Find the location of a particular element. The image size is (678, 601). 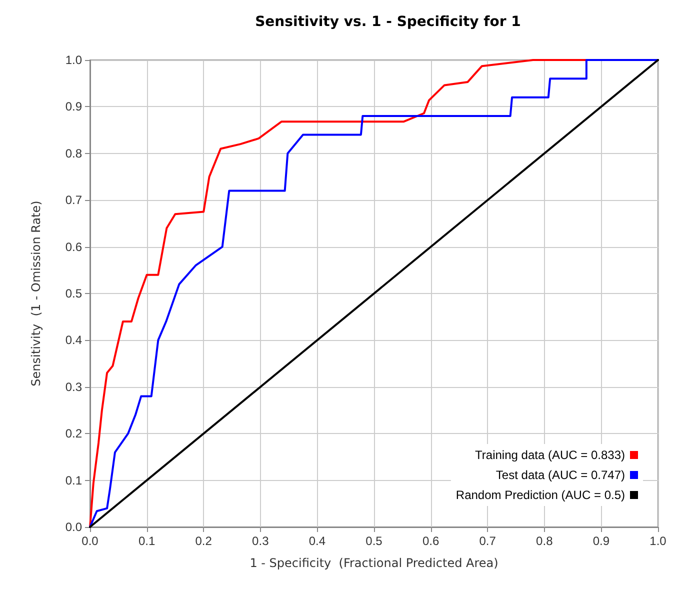

x-tick-label: 0.3 is located at coordinates (261, 541).